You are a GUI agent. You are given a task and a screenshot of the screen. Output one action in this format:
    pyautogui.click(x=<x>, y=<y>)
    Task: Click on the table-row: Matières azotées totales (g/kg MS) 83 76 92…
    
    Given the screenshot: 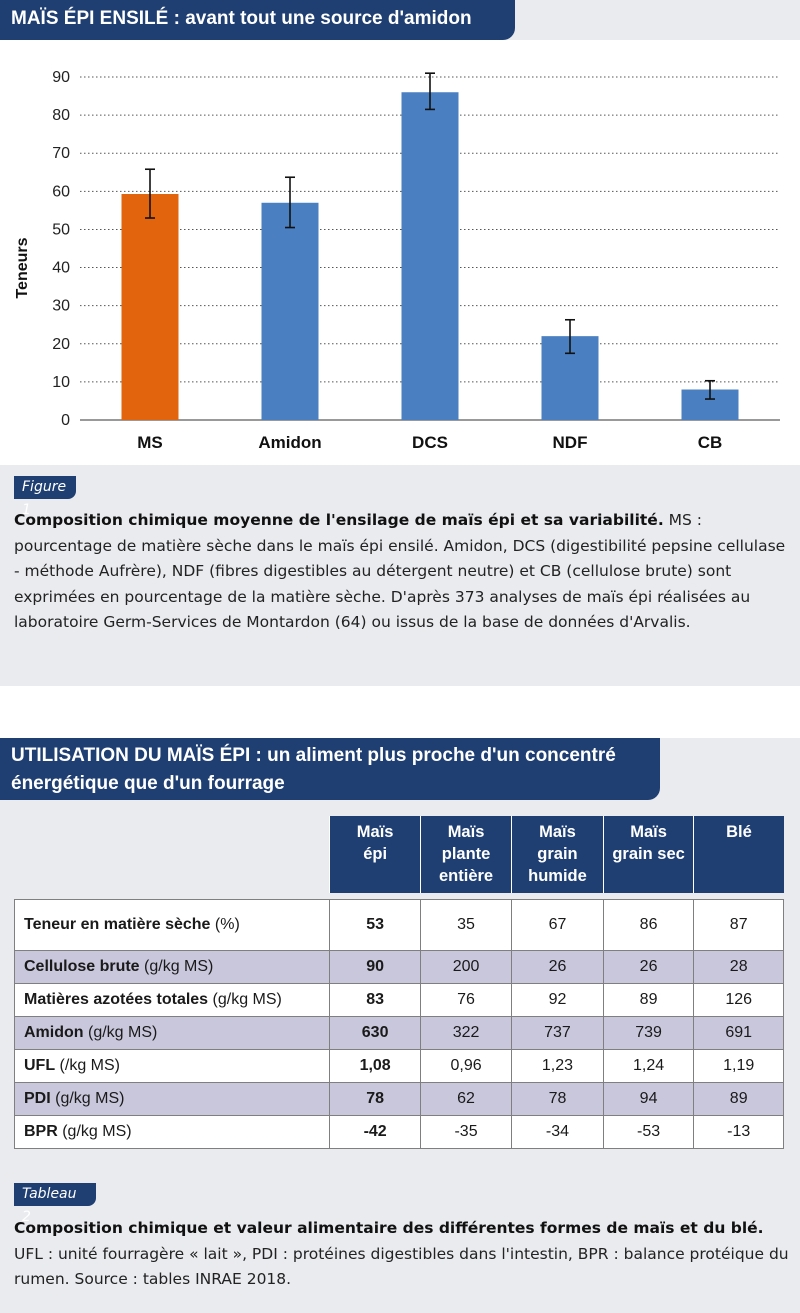 What is the action you would take?
    pyautogui.click(x=398, y=1000)
    